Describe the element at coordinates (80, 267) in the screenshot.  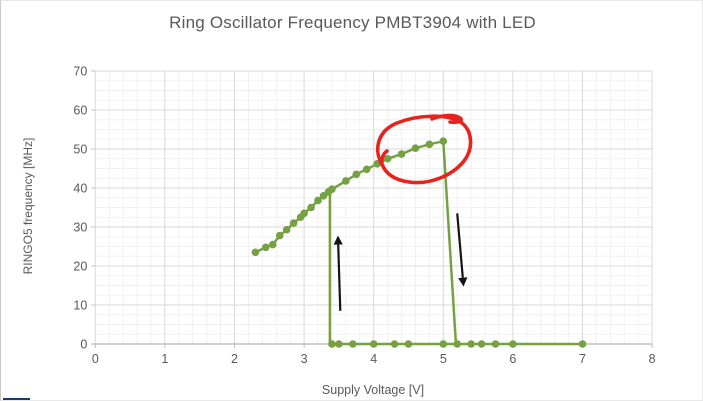
I see `y-tick-label: 20` at that location.